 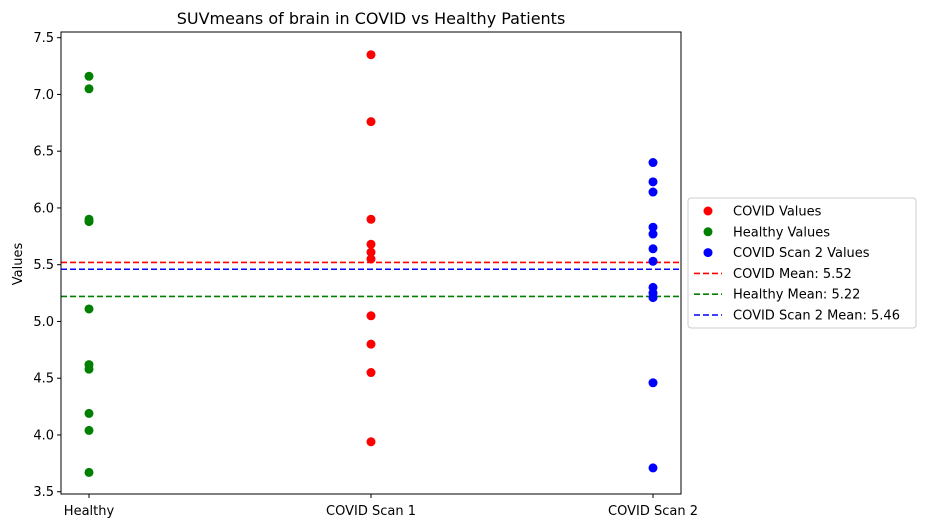 I want to click on x-axis-ticks: Healthy COVID Scan 1 COVID Scan 2, so click(x=381, y=506).